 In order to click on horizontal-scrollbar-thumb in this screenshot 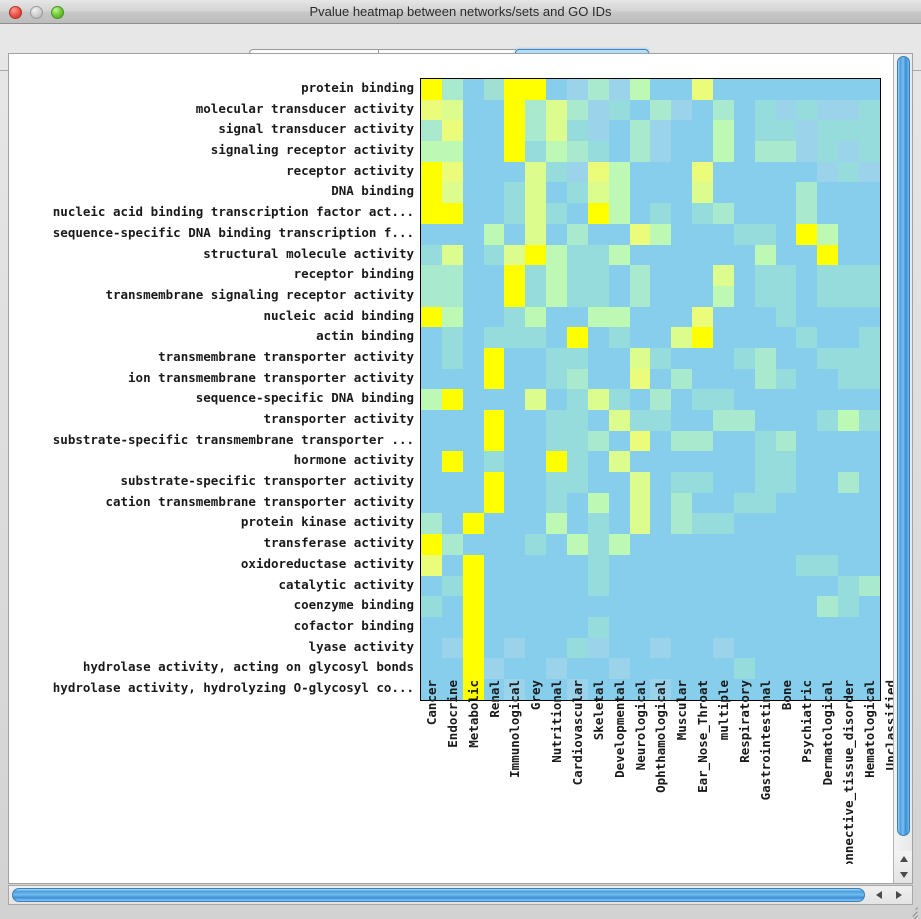, I will do `click(438, 895)`.